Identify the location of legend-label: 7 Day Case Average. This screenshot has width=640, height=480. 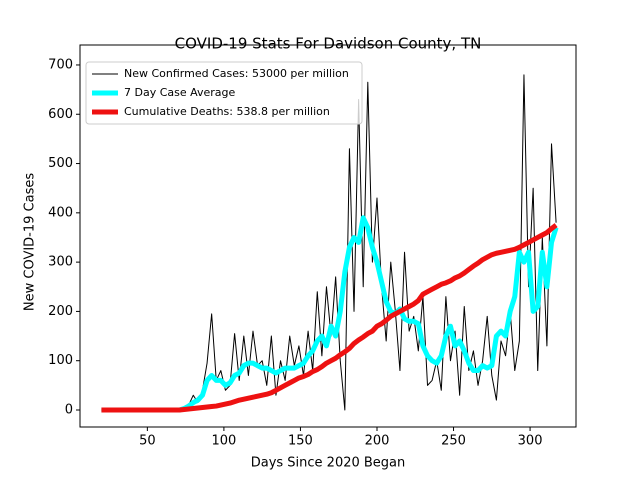
(180, 92).